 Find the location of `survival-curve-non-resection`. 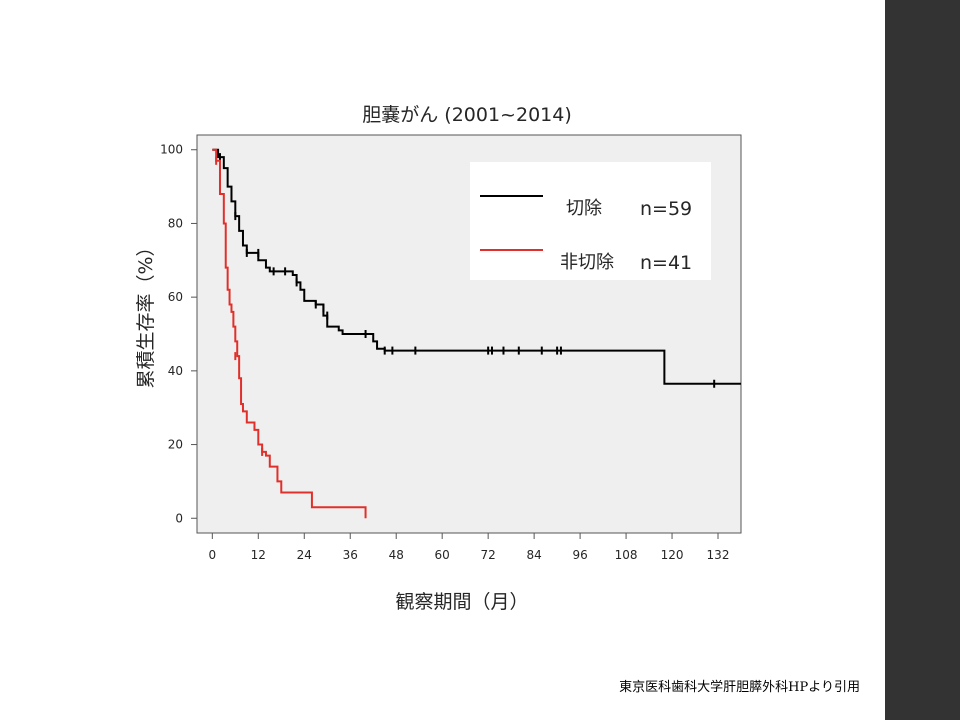

survival-curve-non-resection is located at coordinates (289, 333).